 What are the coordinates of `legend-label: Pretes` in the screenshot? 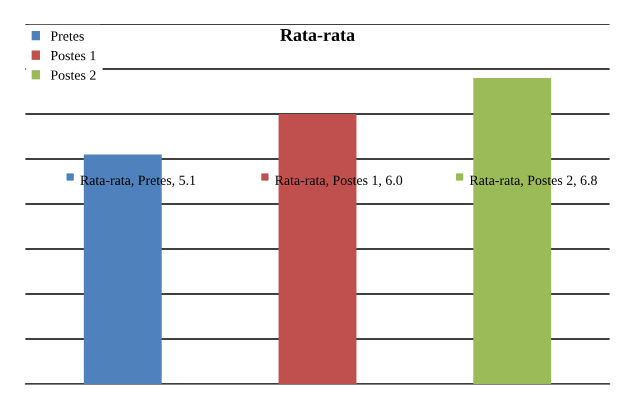 It's located at (67, 36).